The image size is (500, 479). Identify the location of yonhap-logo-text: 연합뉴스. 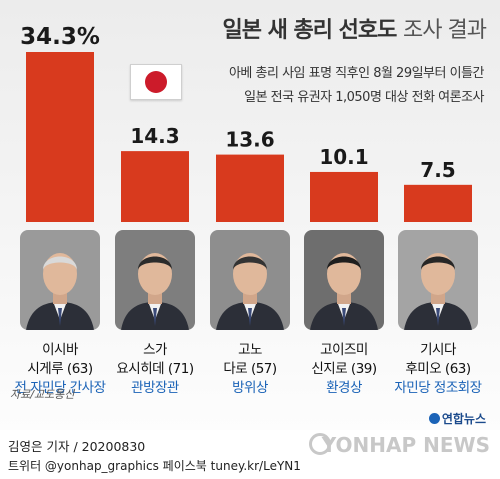
(463, 419).